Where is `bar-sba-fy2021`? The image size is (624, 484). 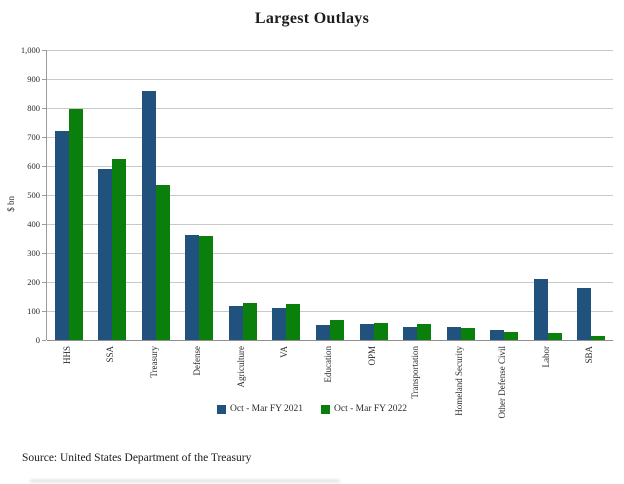
bar-sba-fy2021 is located at coordinates (584, 314).